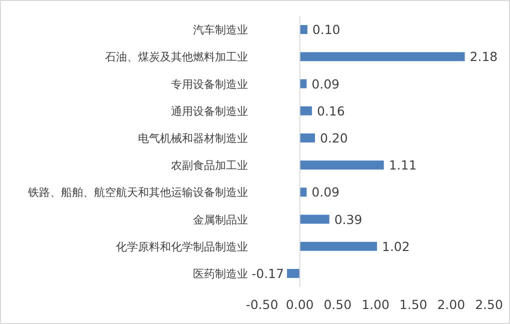  What do you see at coordinates (137, 193) in the screenshot?
I see `y-tick-label: 铁路、船舶、航空航天和其他运输设备制造业` at bounding box center [137, 193].